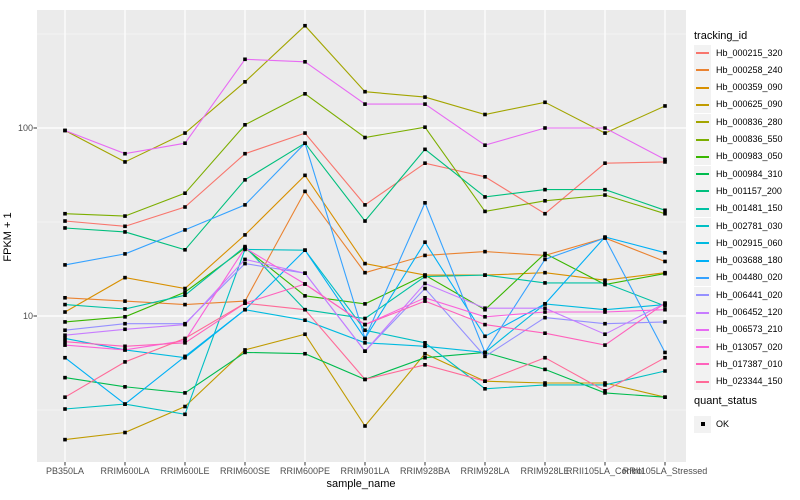 This screenshot has width=800, height=500. Describe the element at coordinates (702, 424) in the screenshot. I see `black-square-marker-icon` at that location.